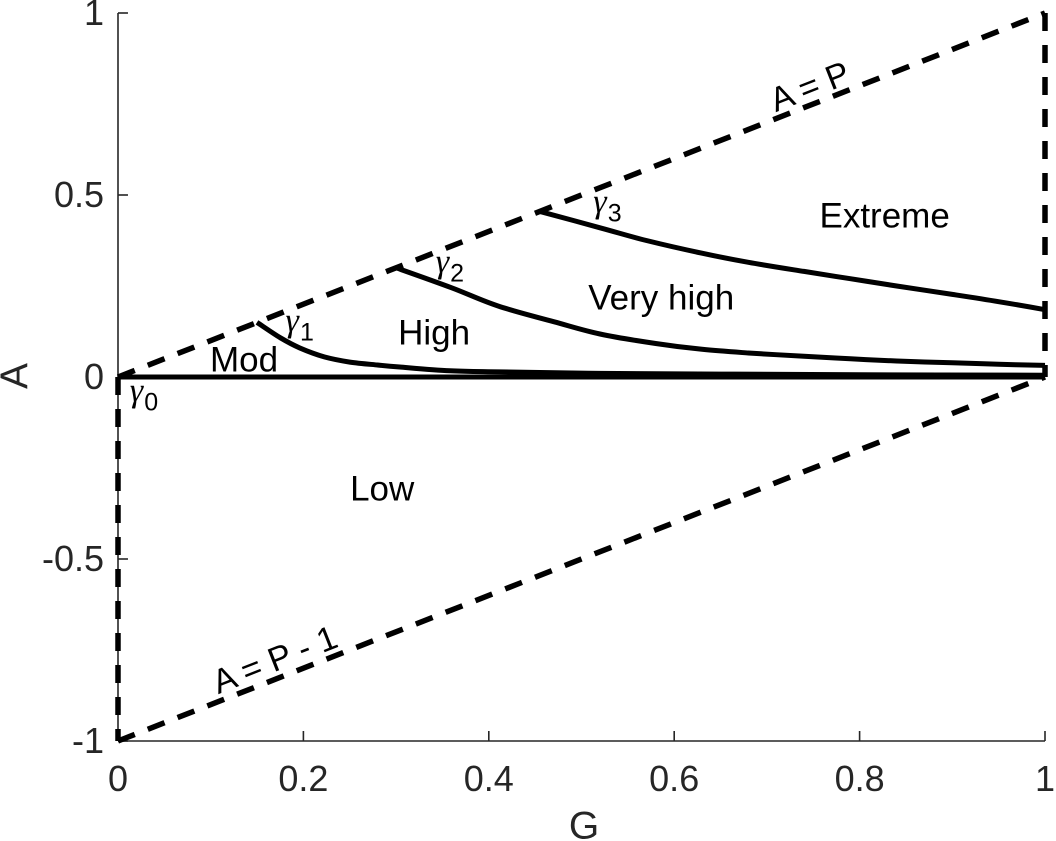  Describe the element at coordinates (93, 16) in the screenshot. I see `y-tick-label: 1` at that location.